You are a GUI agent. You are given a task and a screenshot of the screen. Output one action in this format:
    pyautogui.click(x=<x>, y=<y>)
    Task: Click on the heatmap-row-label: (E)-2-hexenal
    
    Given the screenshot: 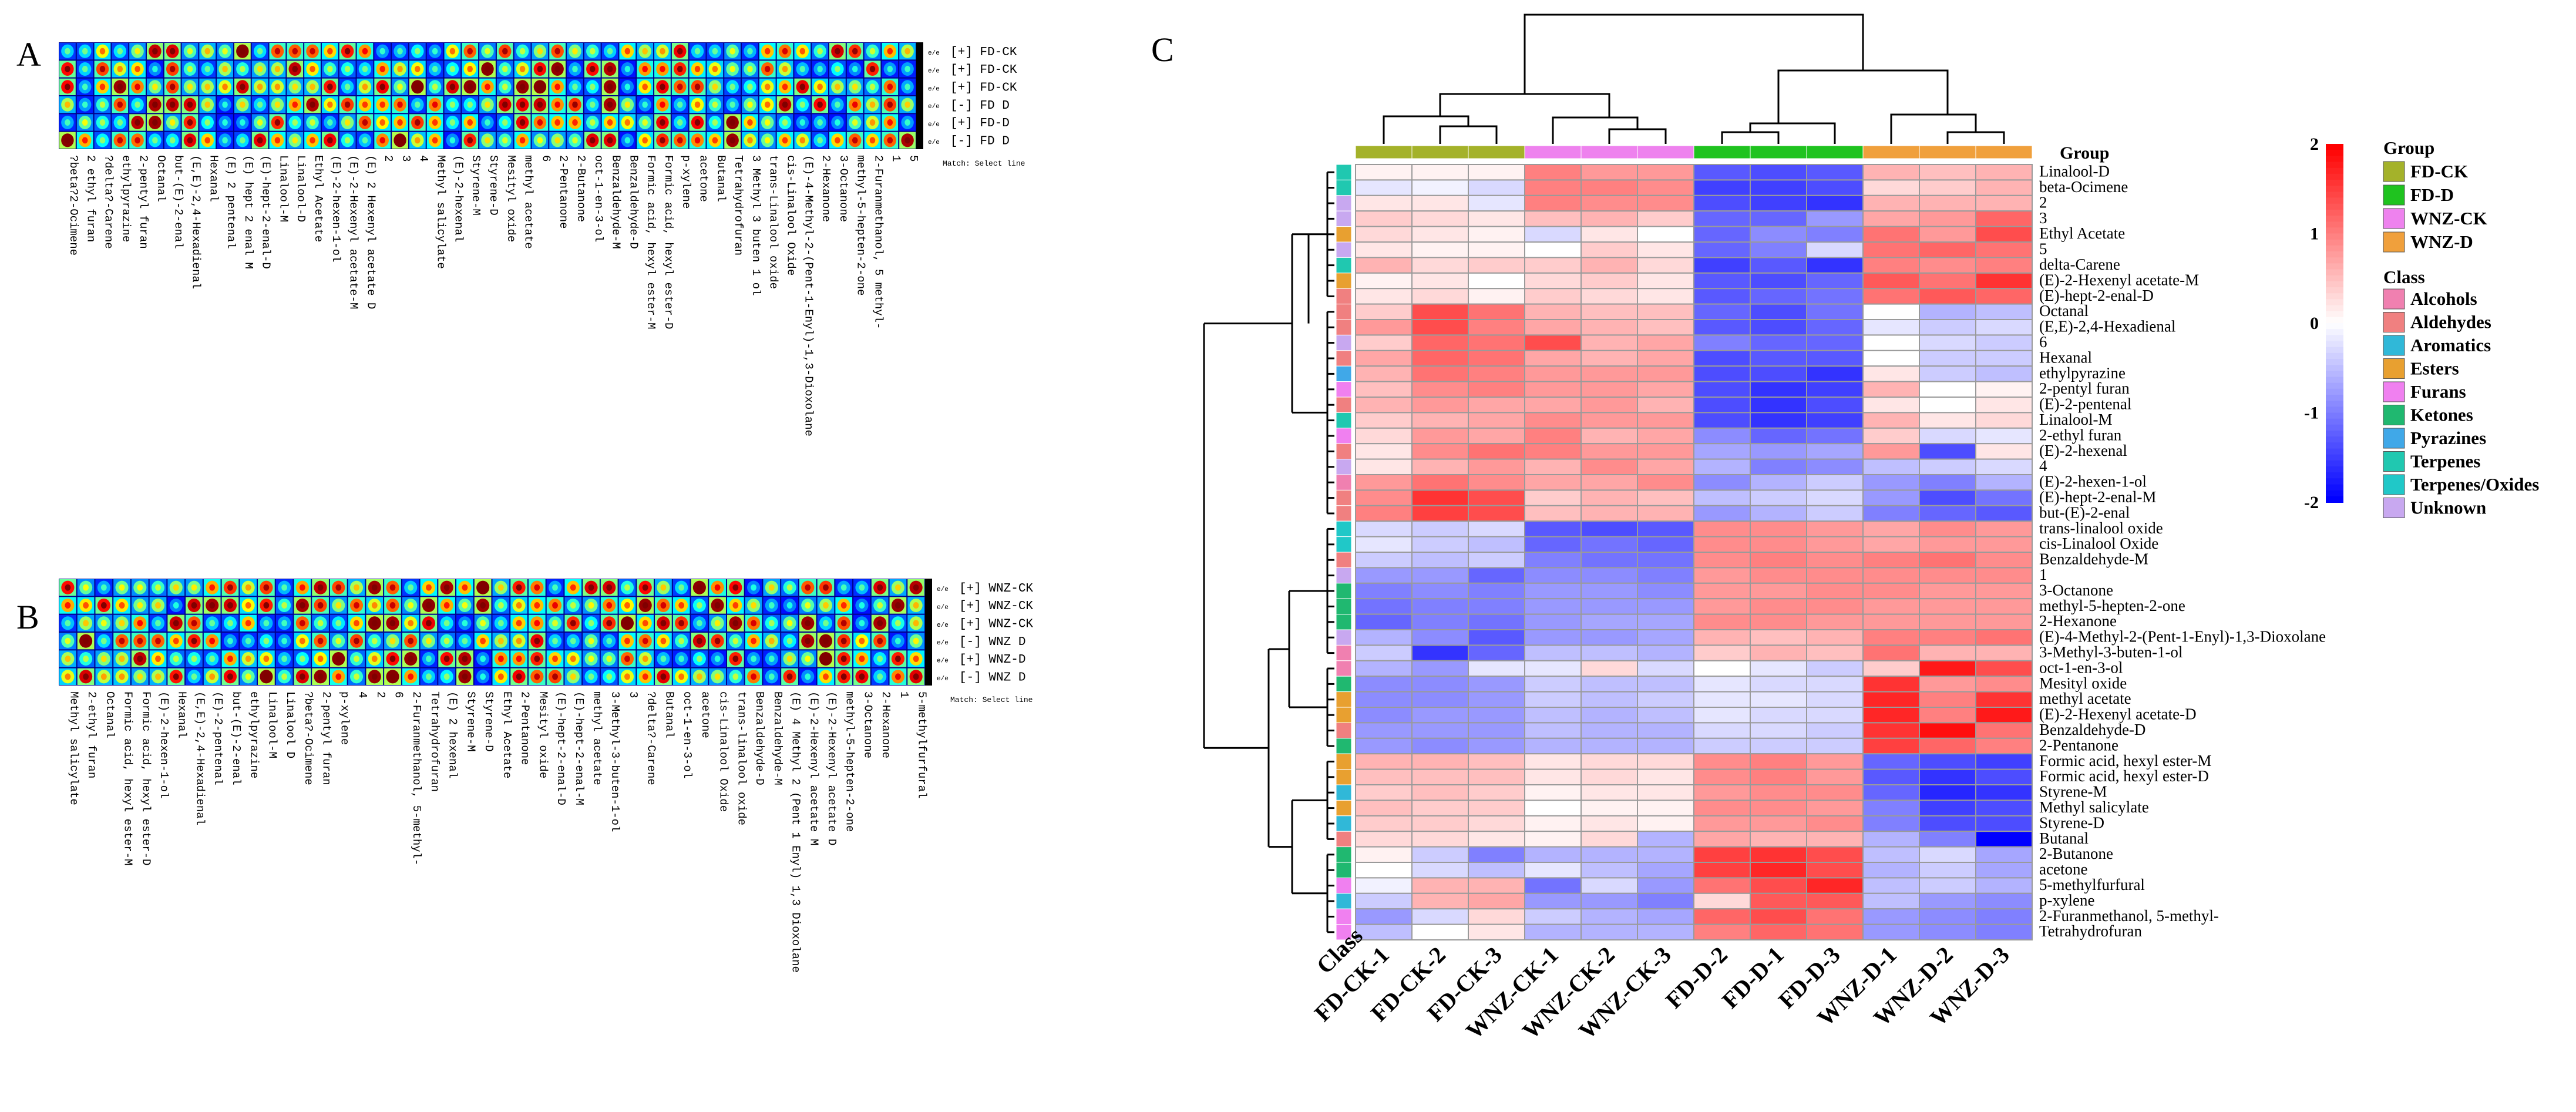 What is the action you would take?
    pyautogui.click(x=2083, y=450)
    